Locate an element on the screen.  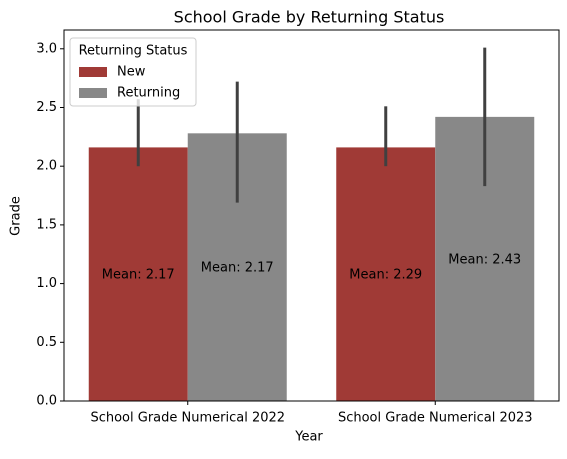
y-tick-label: 2.5 is located at coordinates (46, 107).